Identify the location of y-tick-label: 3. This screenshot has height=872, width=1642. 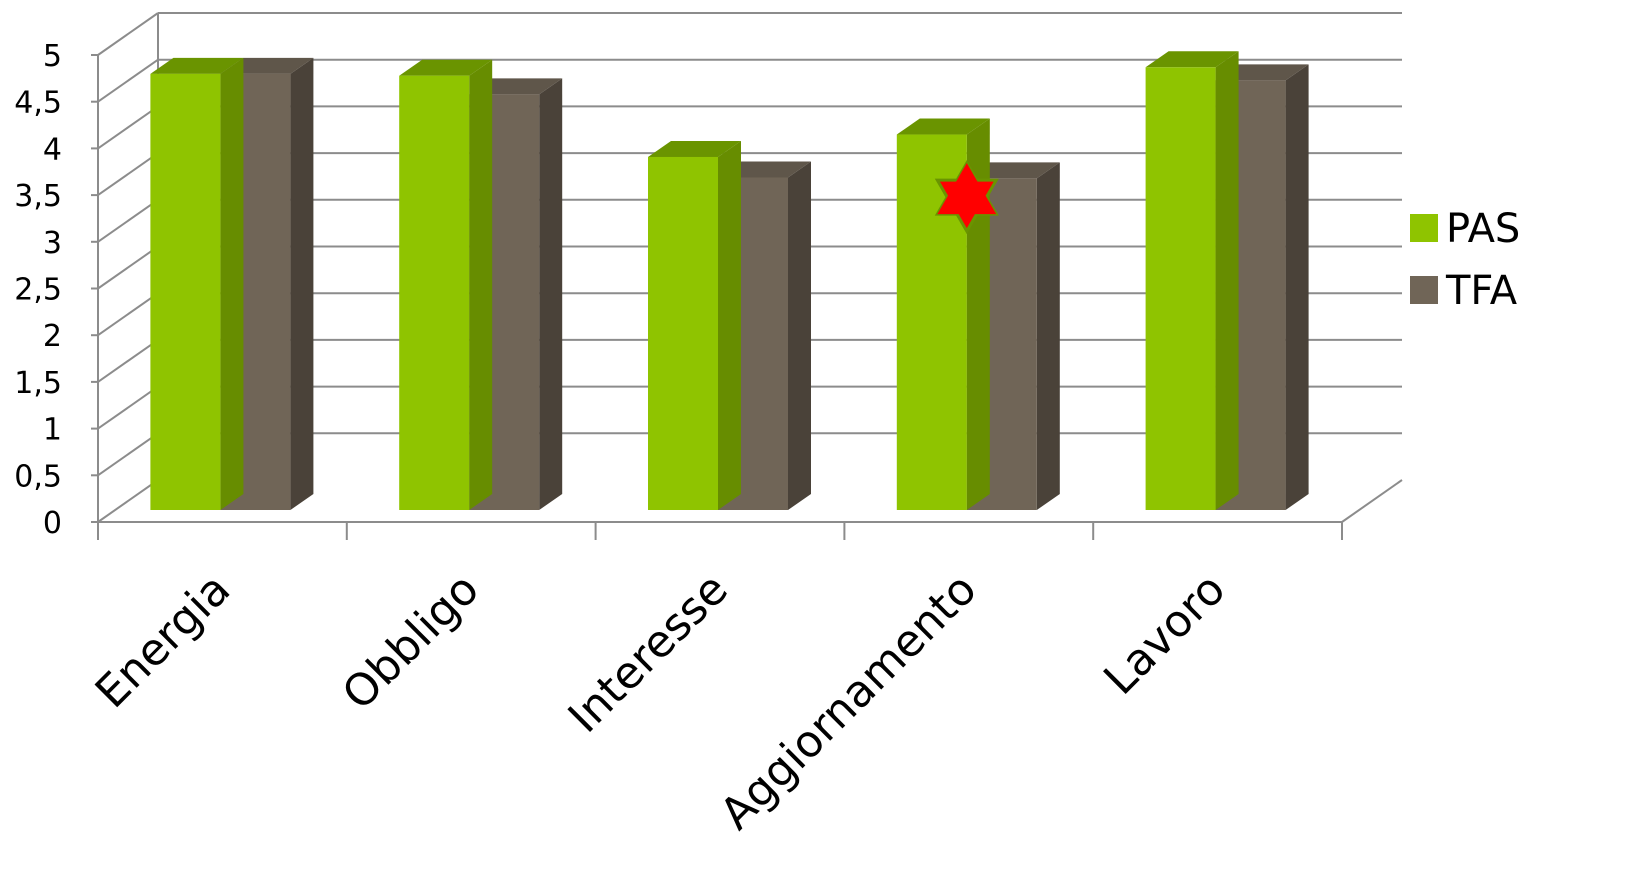
(52, 243).